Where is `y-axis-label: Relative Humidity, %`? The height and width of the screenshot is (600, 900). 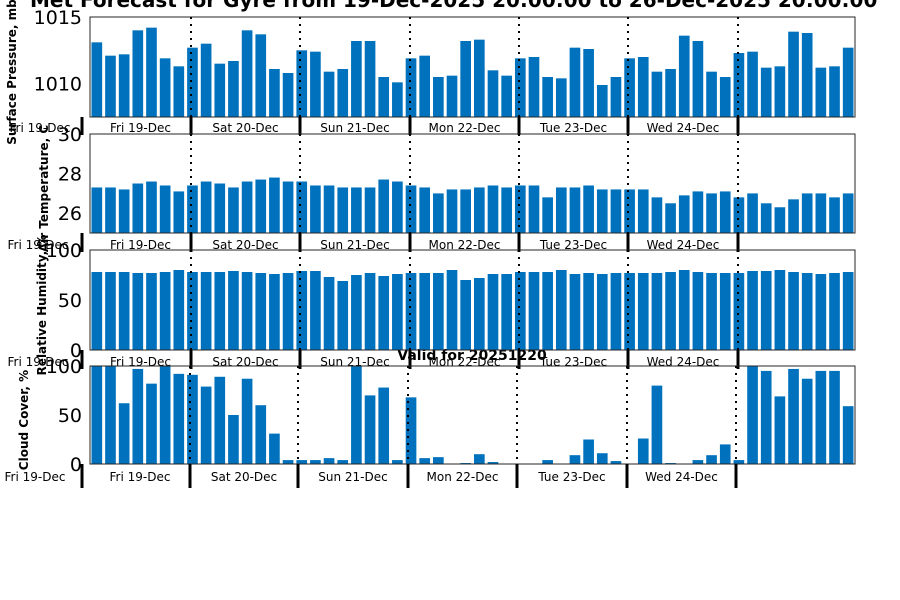
y-axis-label: Relative Humidity, % is located at coordinates (42, 305).